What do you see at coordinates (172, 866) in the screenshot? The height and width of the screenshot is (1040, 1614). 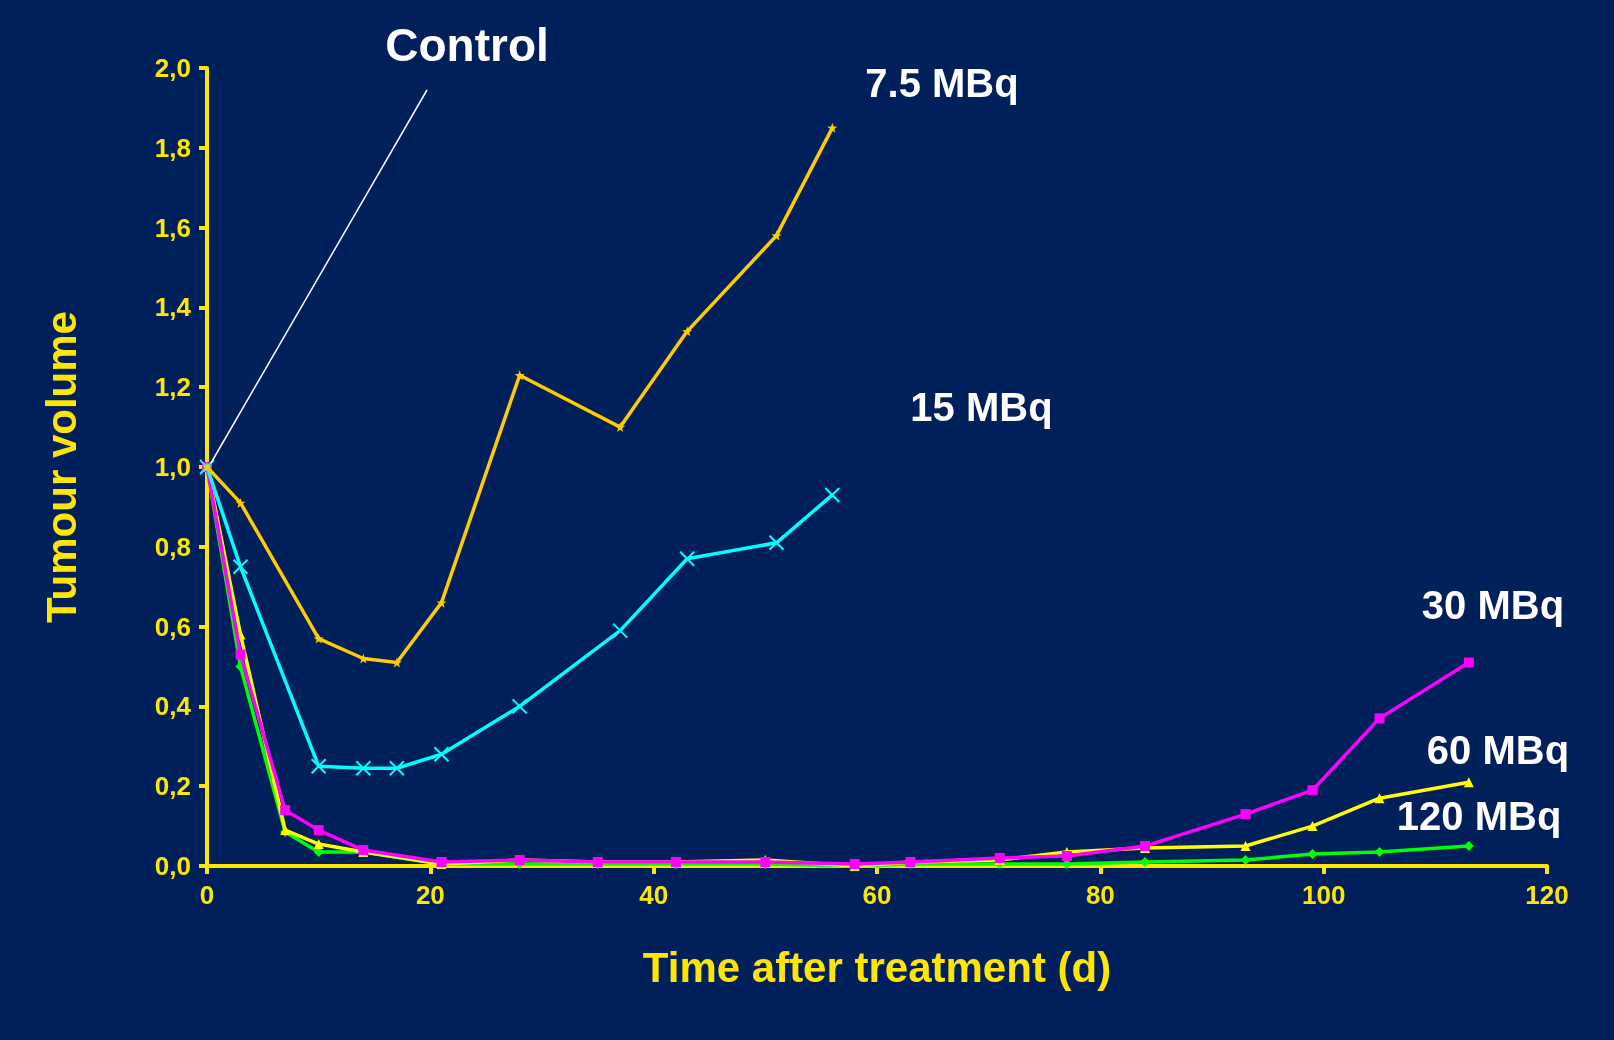 I see `y-tick-label: 0,0` at bounding box center [172, 866].